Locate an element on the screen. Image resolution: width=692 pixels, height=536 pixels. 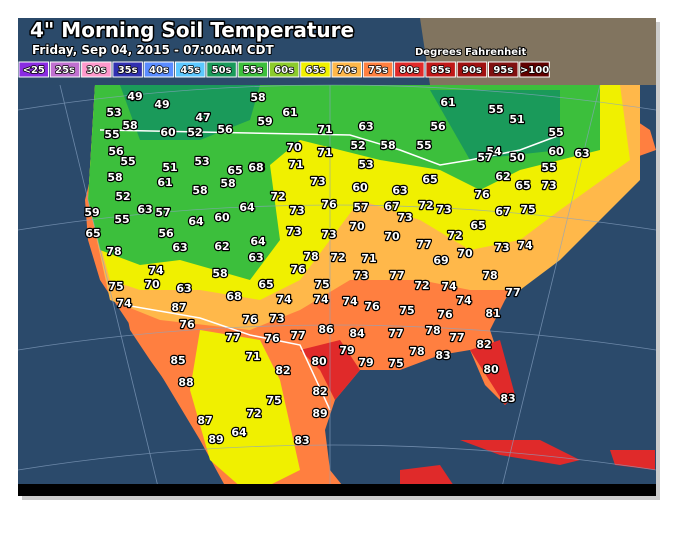
bottom-bar is located at coordinates (337, 490).